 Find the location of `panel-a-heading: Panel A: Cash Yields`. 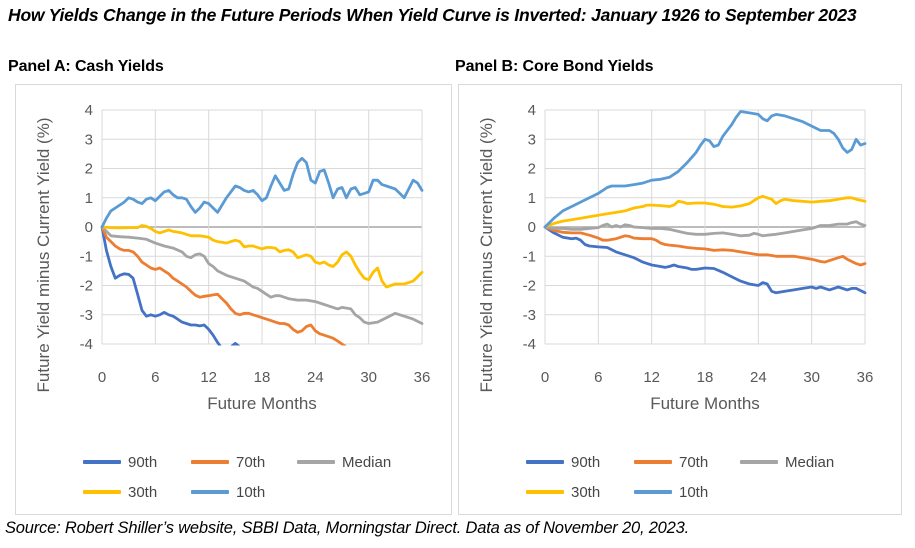

panel-a-heading: Panel A: Cash Yields is located at coordinates (86, 66).